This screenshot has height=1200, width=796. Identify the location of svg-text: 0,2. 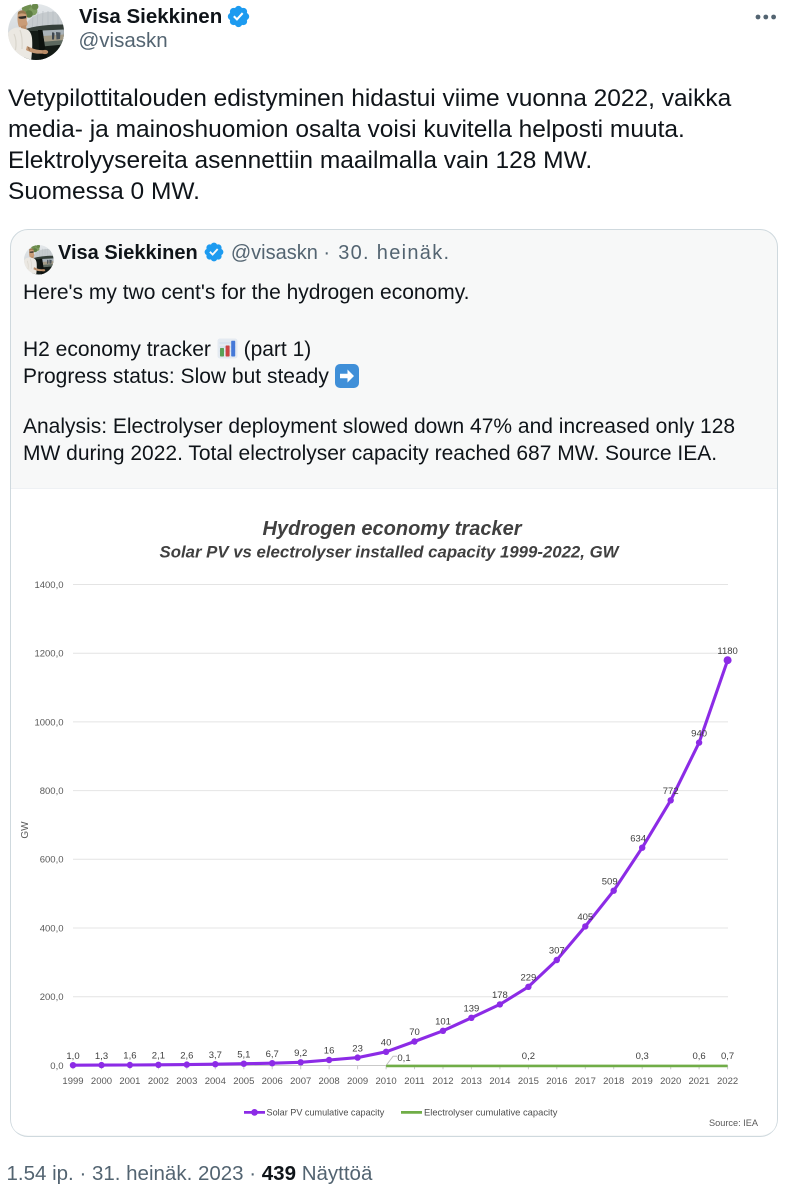
(528, 1056).